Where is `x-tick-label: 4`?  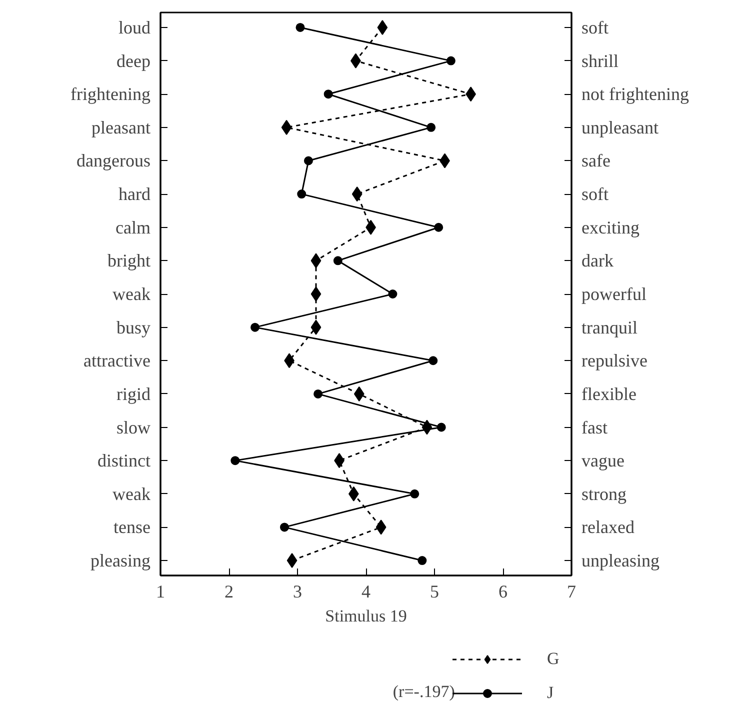
x-tick-label: 4 is located at coordinates (366, 592).